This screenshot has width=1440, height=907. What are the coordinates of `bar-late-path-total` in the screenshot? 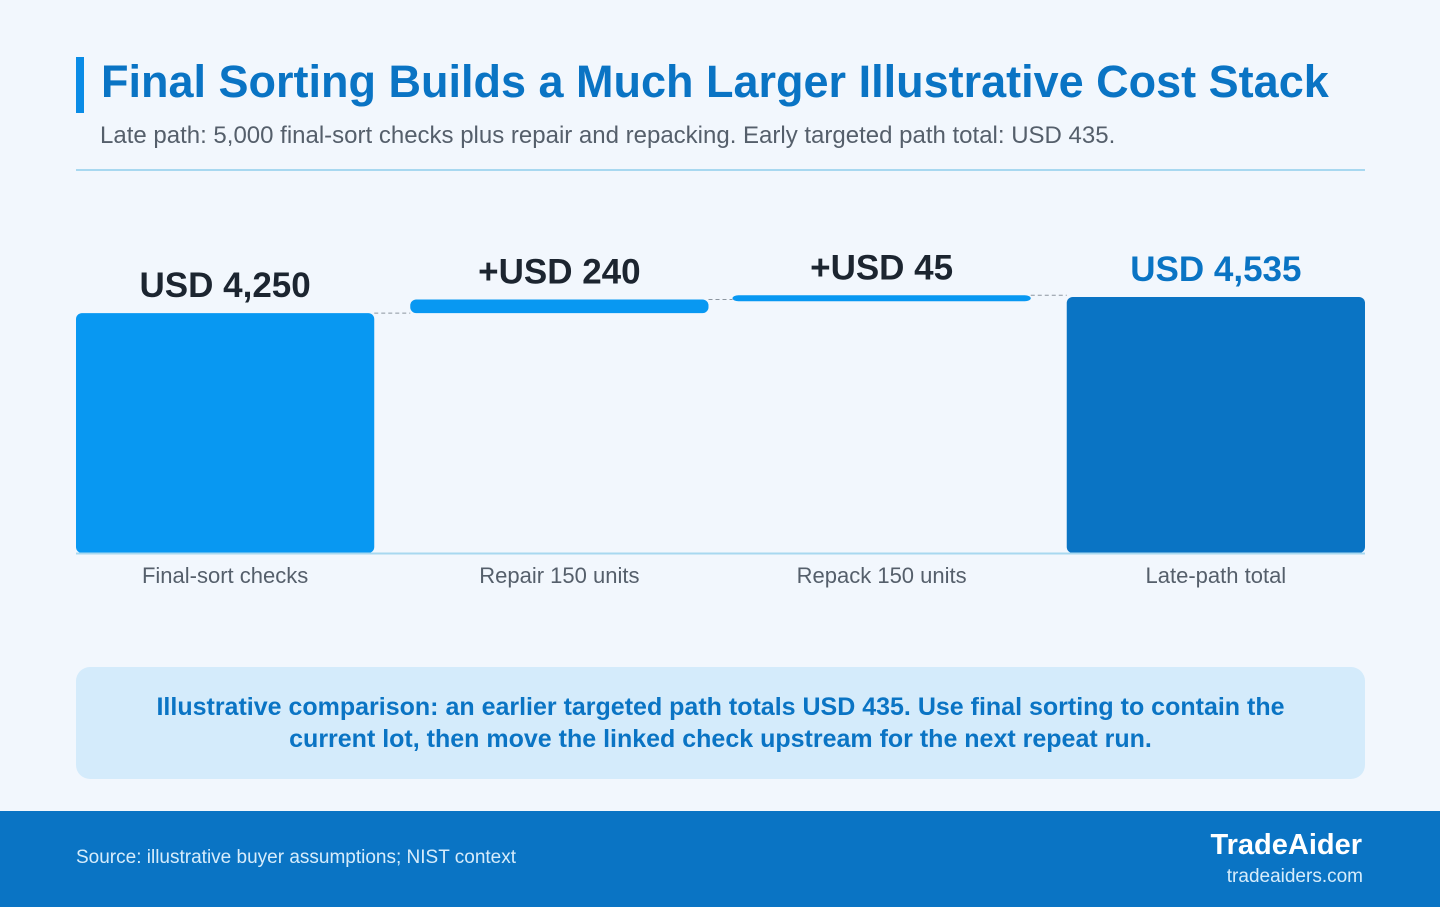 It's located at (1215, 425).